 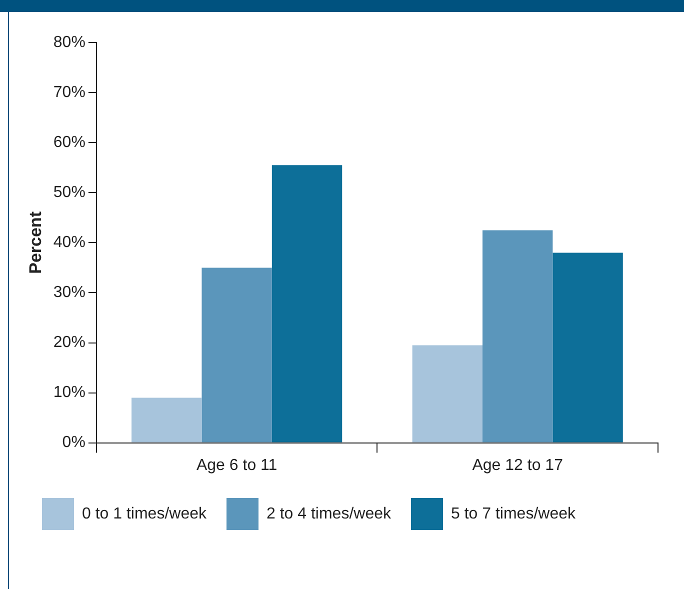 What do you see at coordinates (69, 343) in the screenshot?
I see `y-tick-label: 20%` at bounding box center [69, 343].